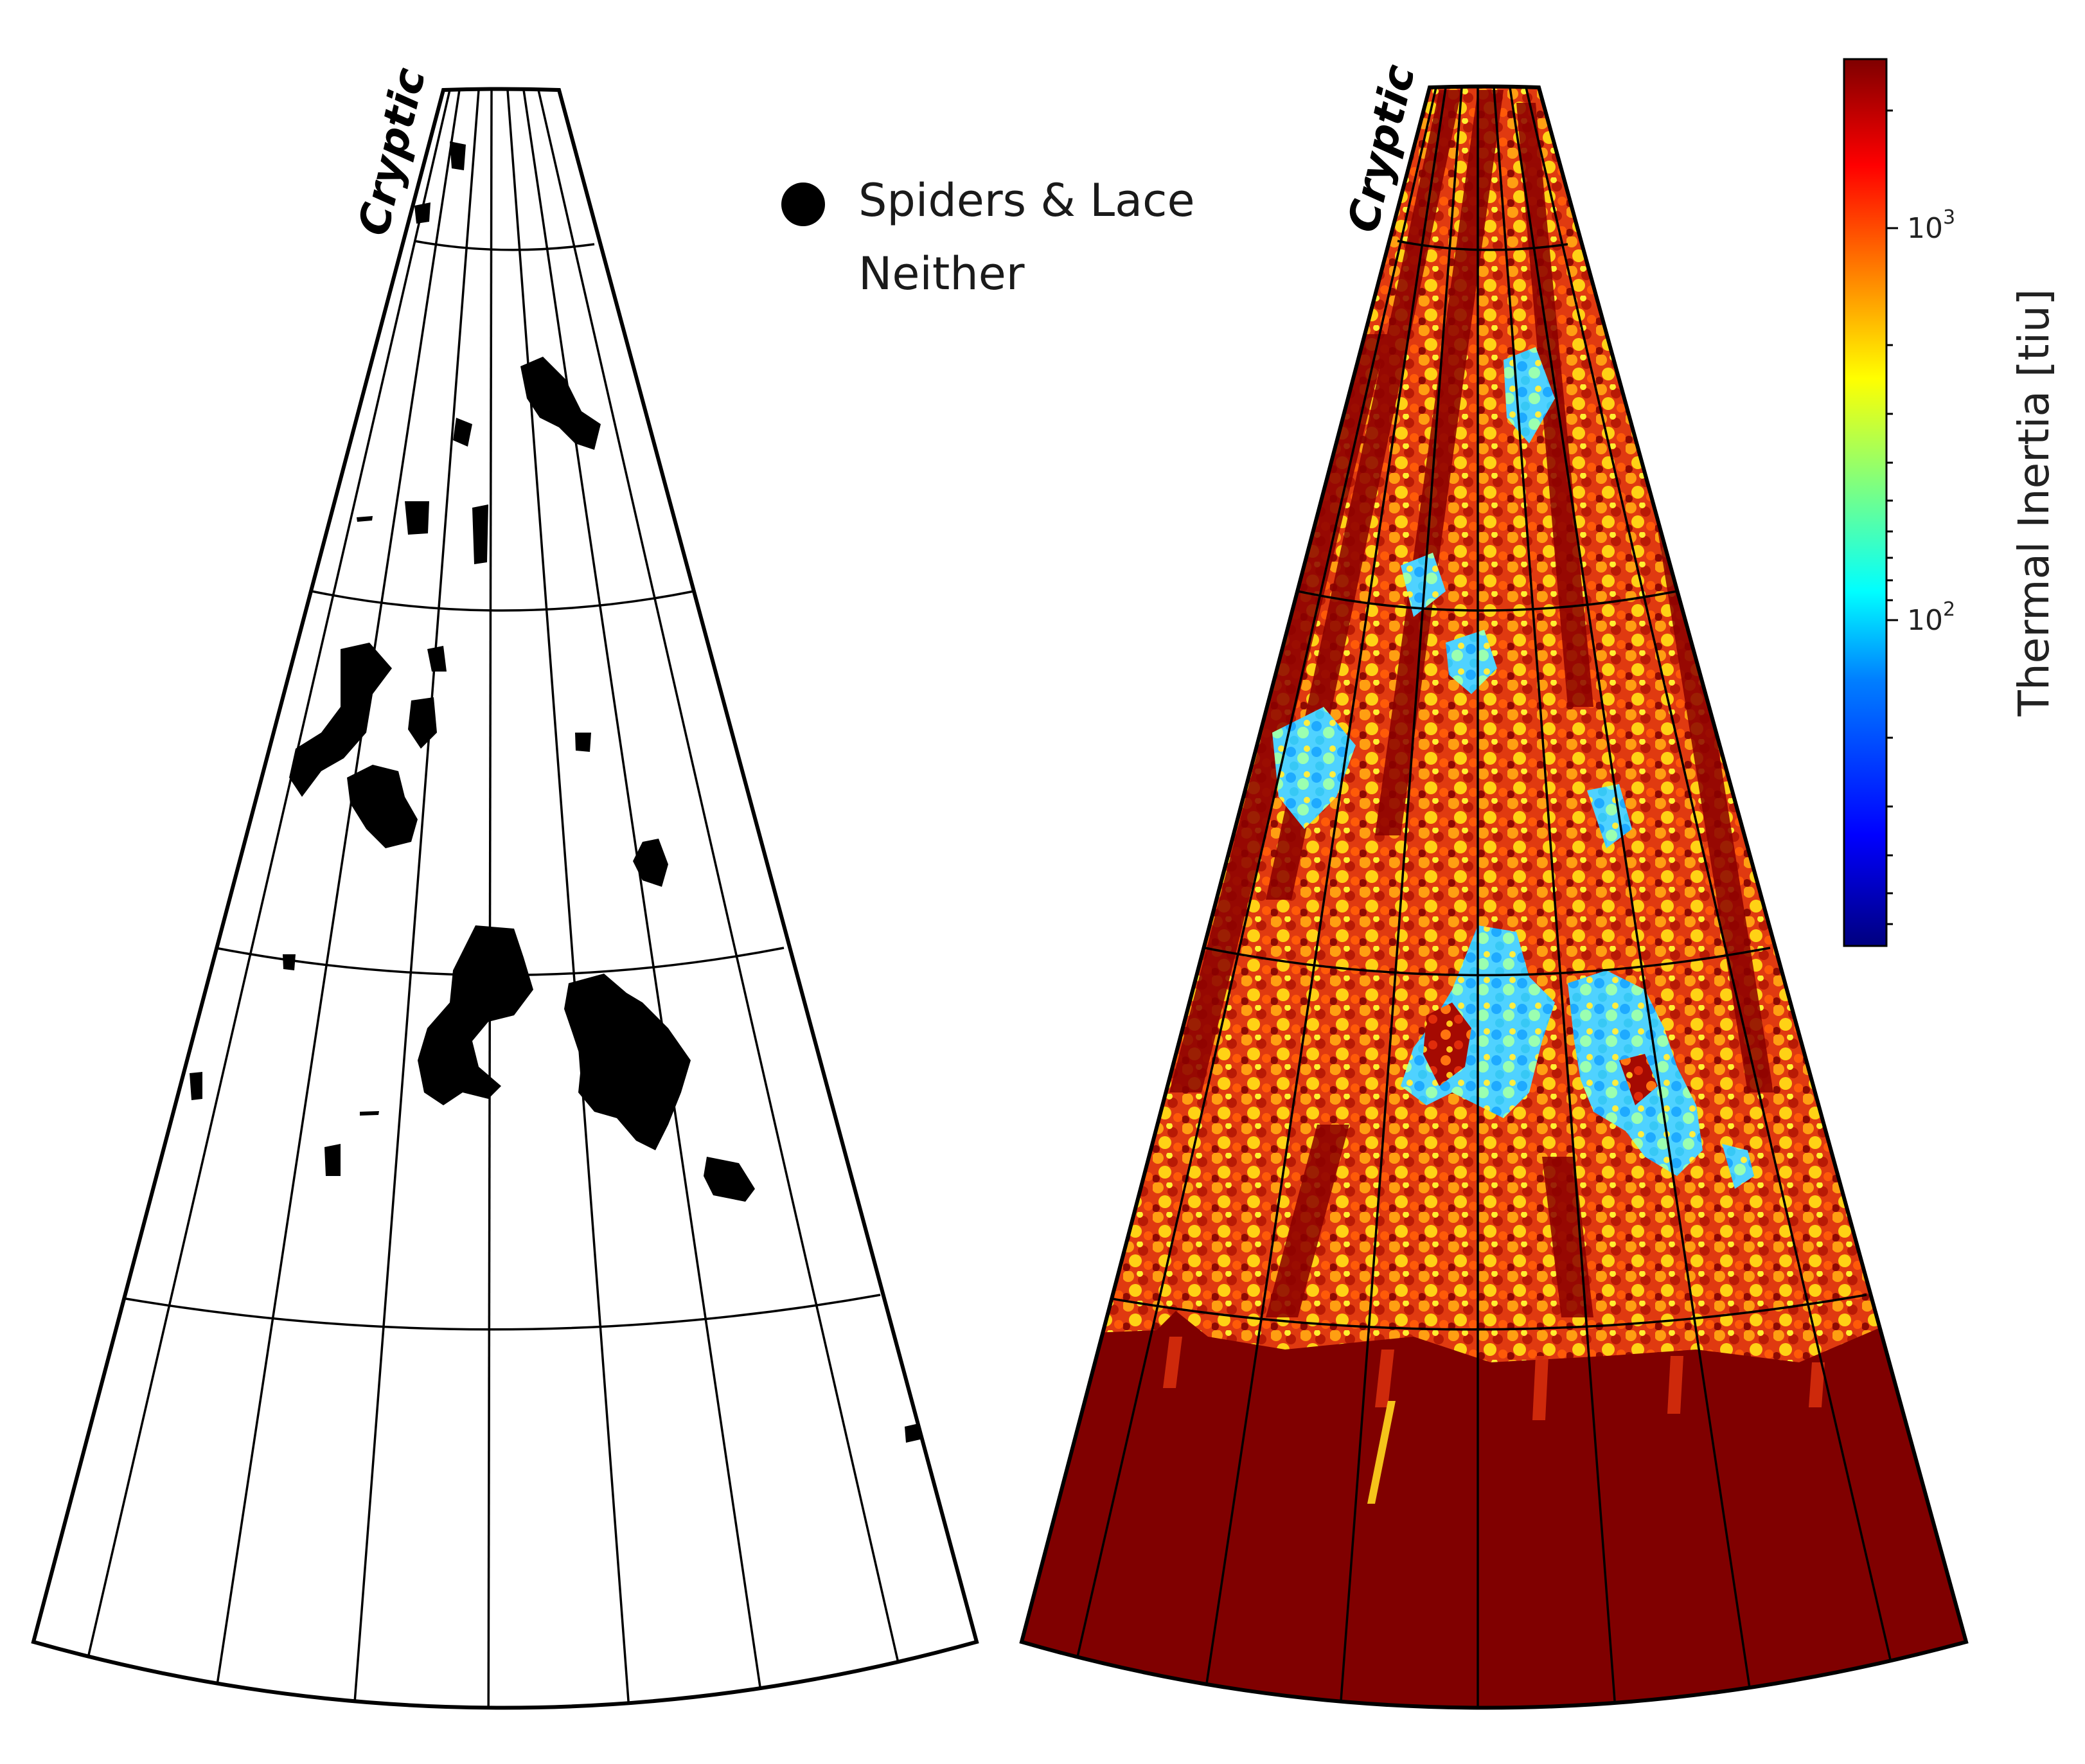 The image size is (2085, 1764). What do you see at coordinates (1951, 502) in the screenshot?
I see `colorbar: 10³ 10² Thermal Inertia [tiu]` at bounding box center [1951, 502].